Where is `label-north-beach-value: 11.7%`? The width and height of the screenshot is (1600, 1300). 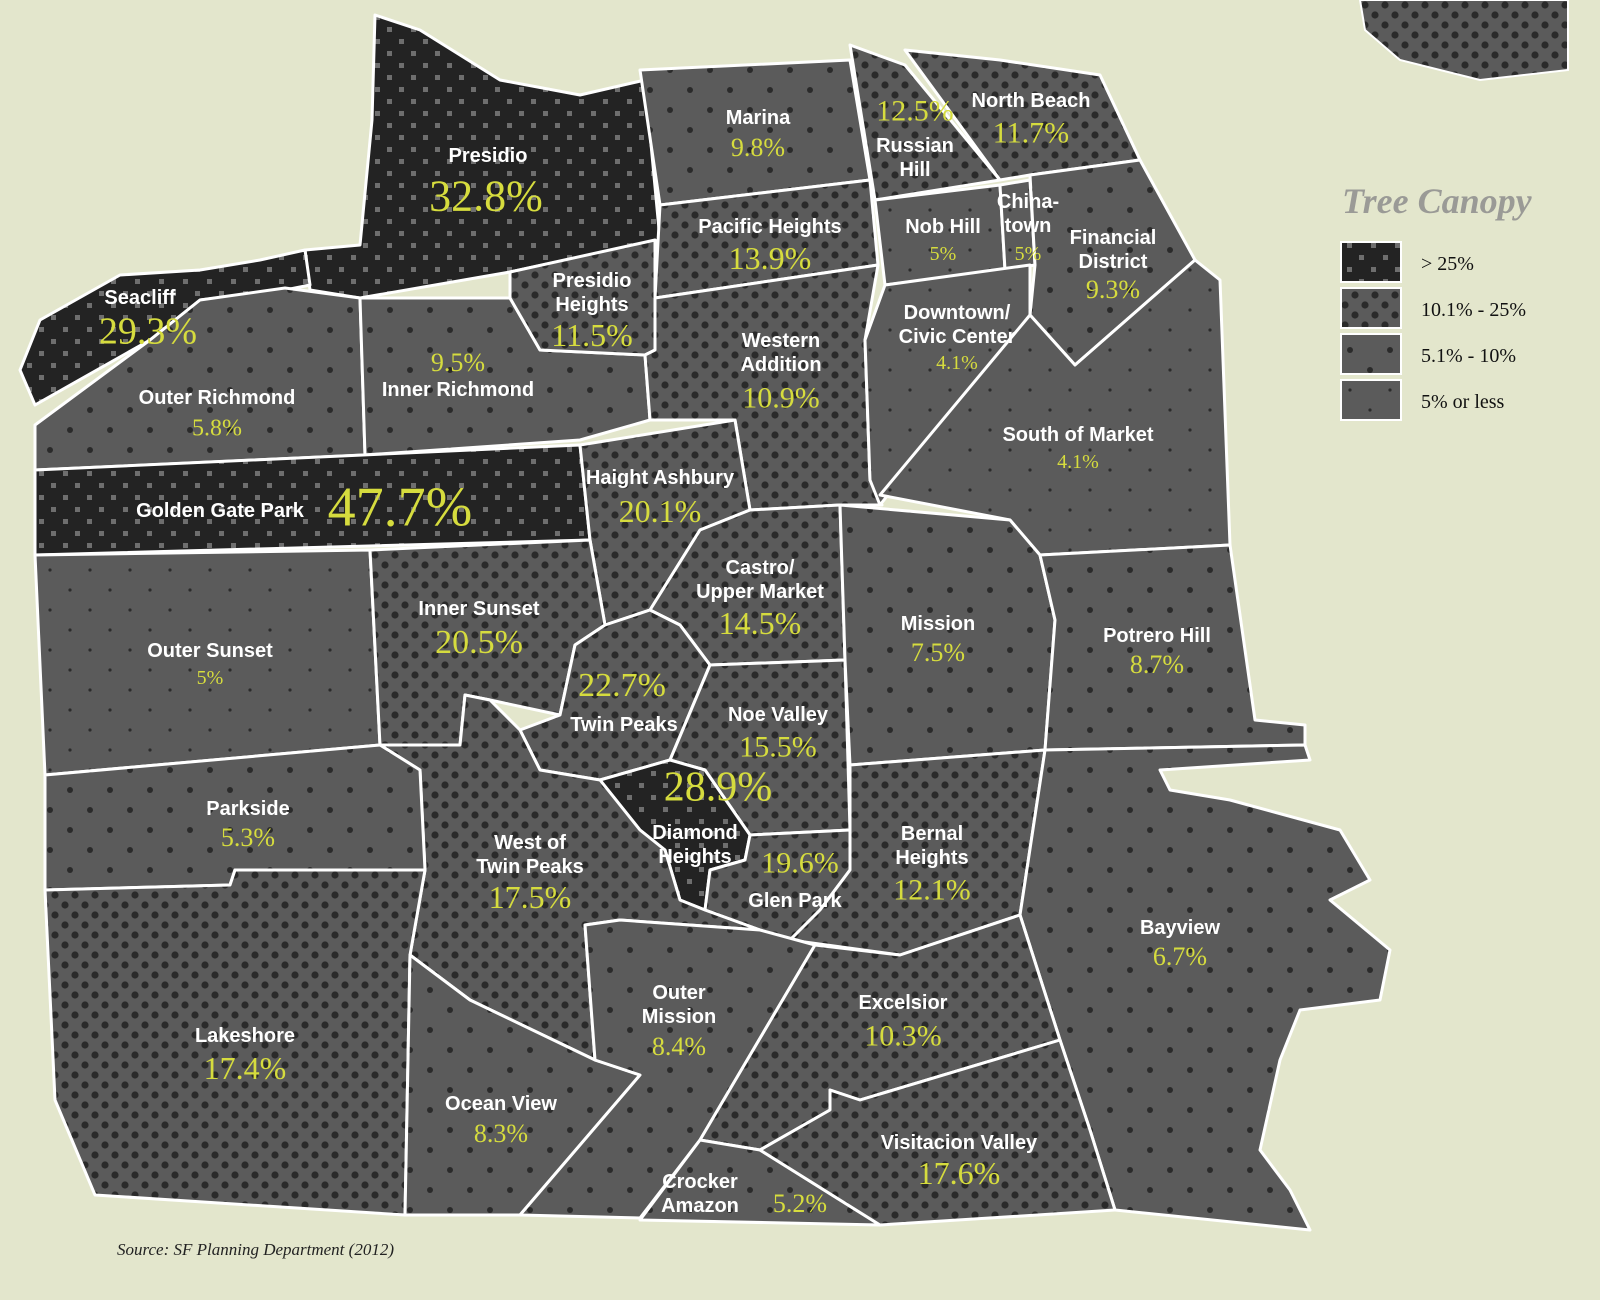
label-north-beach-value: 11.7% is located at coordinates (1031, 133).